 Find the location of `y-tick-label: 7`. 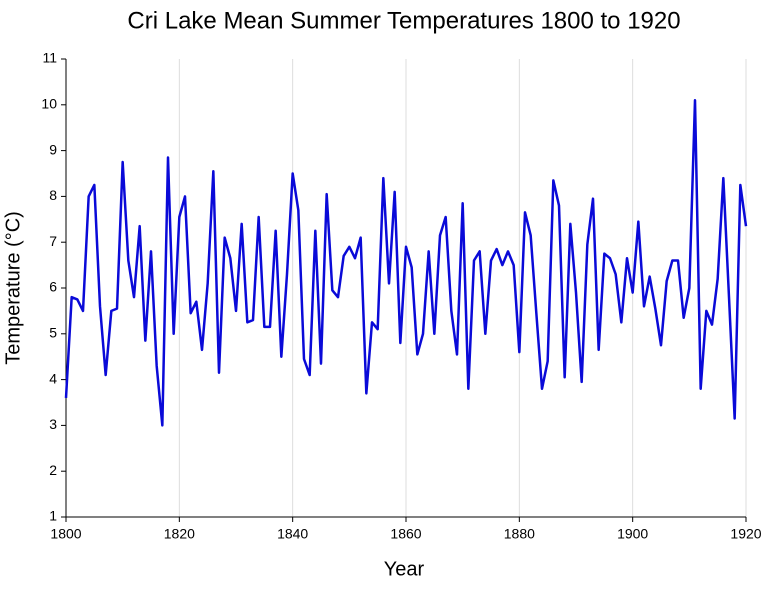

y-tick-label: 7 is located at coordinates (53, 241).